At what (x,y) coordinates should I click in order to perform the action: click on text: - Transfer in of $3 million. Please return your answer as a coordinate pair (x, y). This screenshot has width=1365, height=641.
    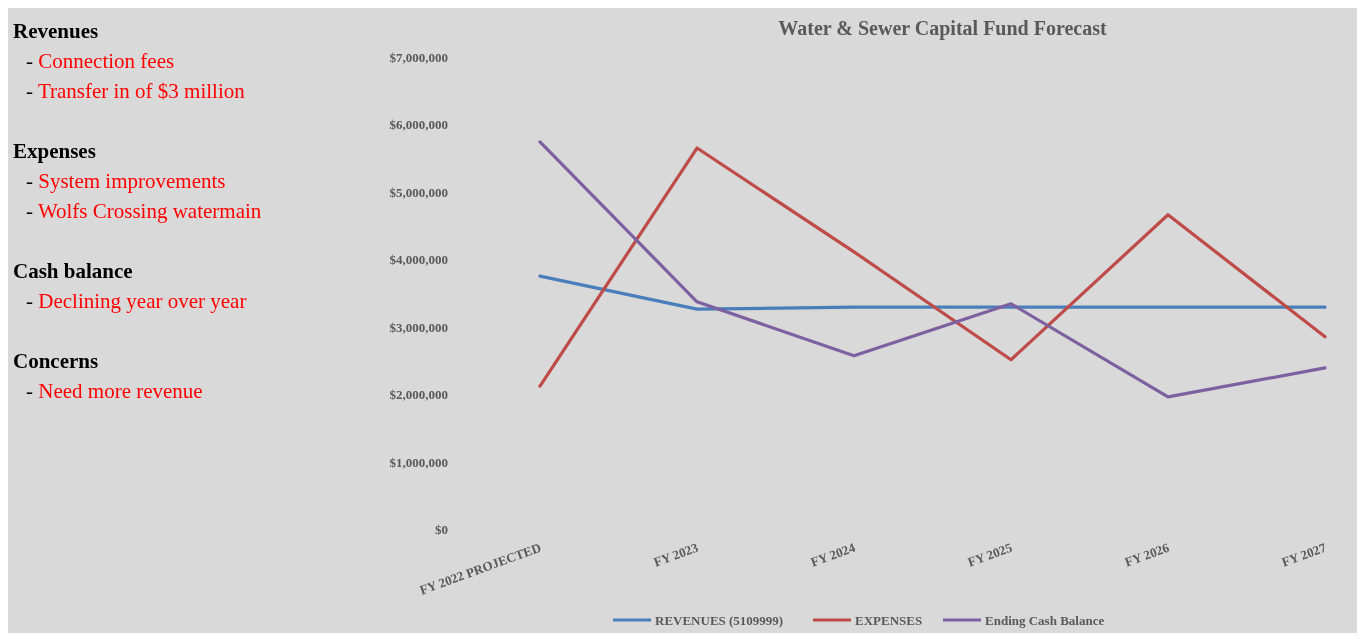
    Looking at the image, I should click on (136, 91).